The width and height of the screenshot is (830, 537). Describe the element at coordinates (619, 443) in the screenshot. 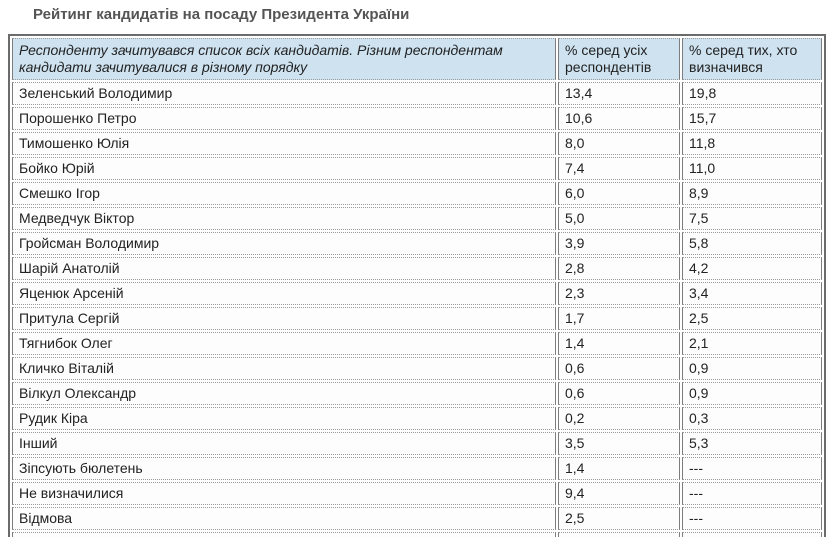

I see `pct-all-cell: 3,5` at that location.